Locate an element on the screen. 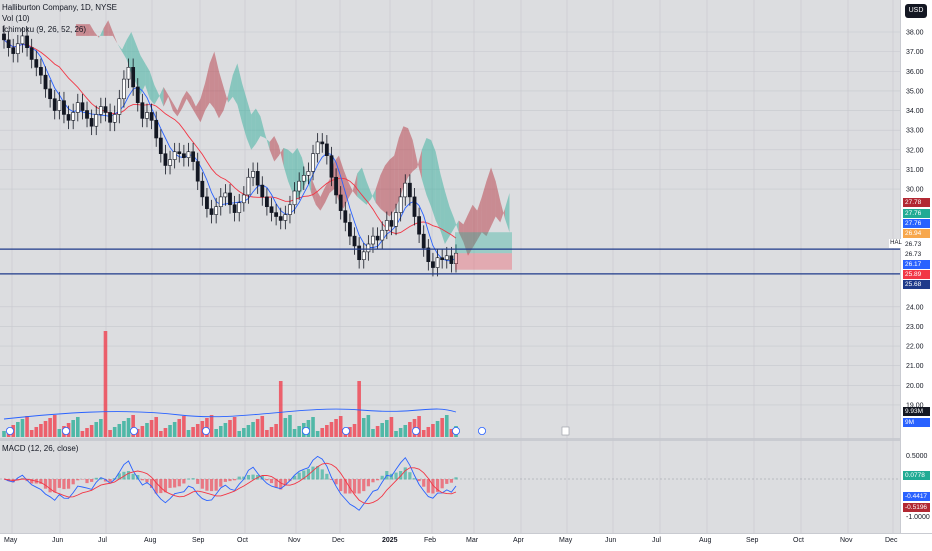 This screenshot has height=551, width=932. macd-legend: MACD (12, 26, close) is located at coordinates (40, 448).